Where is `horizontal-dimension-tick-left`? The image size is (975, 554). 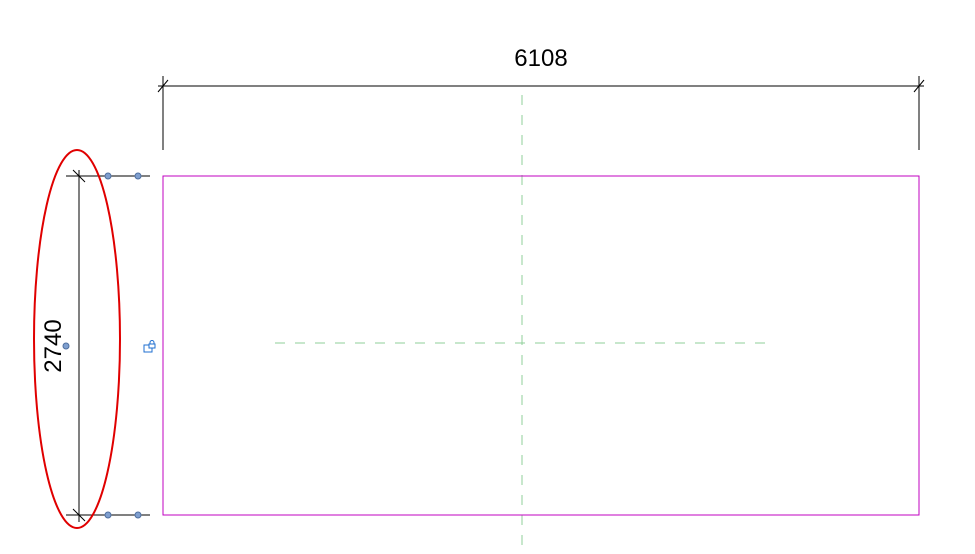
horizontal-dimension-tick-left is located at coordinates (163, 86).